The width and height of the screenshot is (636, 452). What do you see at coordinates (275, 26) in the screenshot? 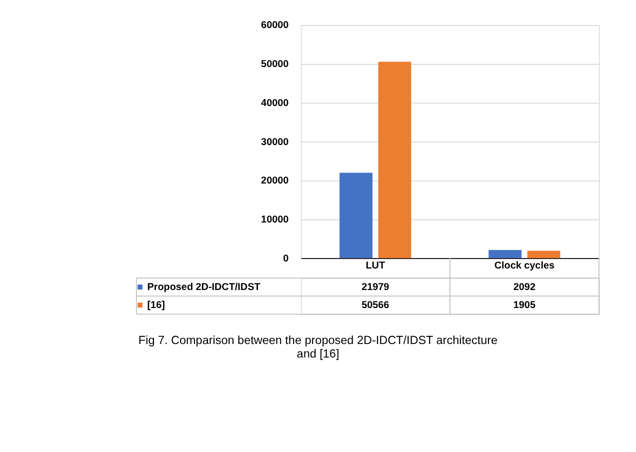
I see `y-tick-label: 60000` at bounding box center [275, 26].